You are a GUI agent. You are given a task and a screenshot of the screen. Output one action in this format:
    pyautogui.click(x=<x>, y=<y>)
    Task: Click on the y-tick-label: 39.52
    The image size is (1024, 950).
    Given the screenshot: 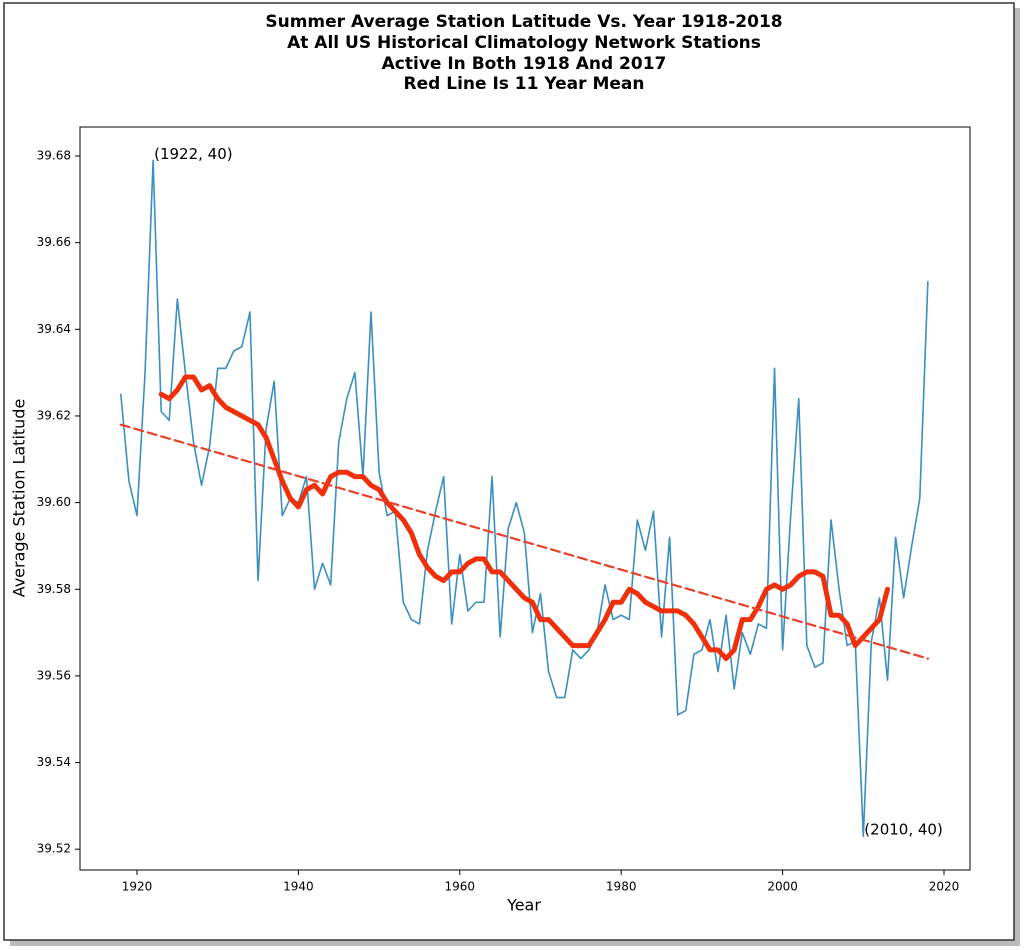 What is the action you would take?
    pyautogui.click(x=54, y=849)
    